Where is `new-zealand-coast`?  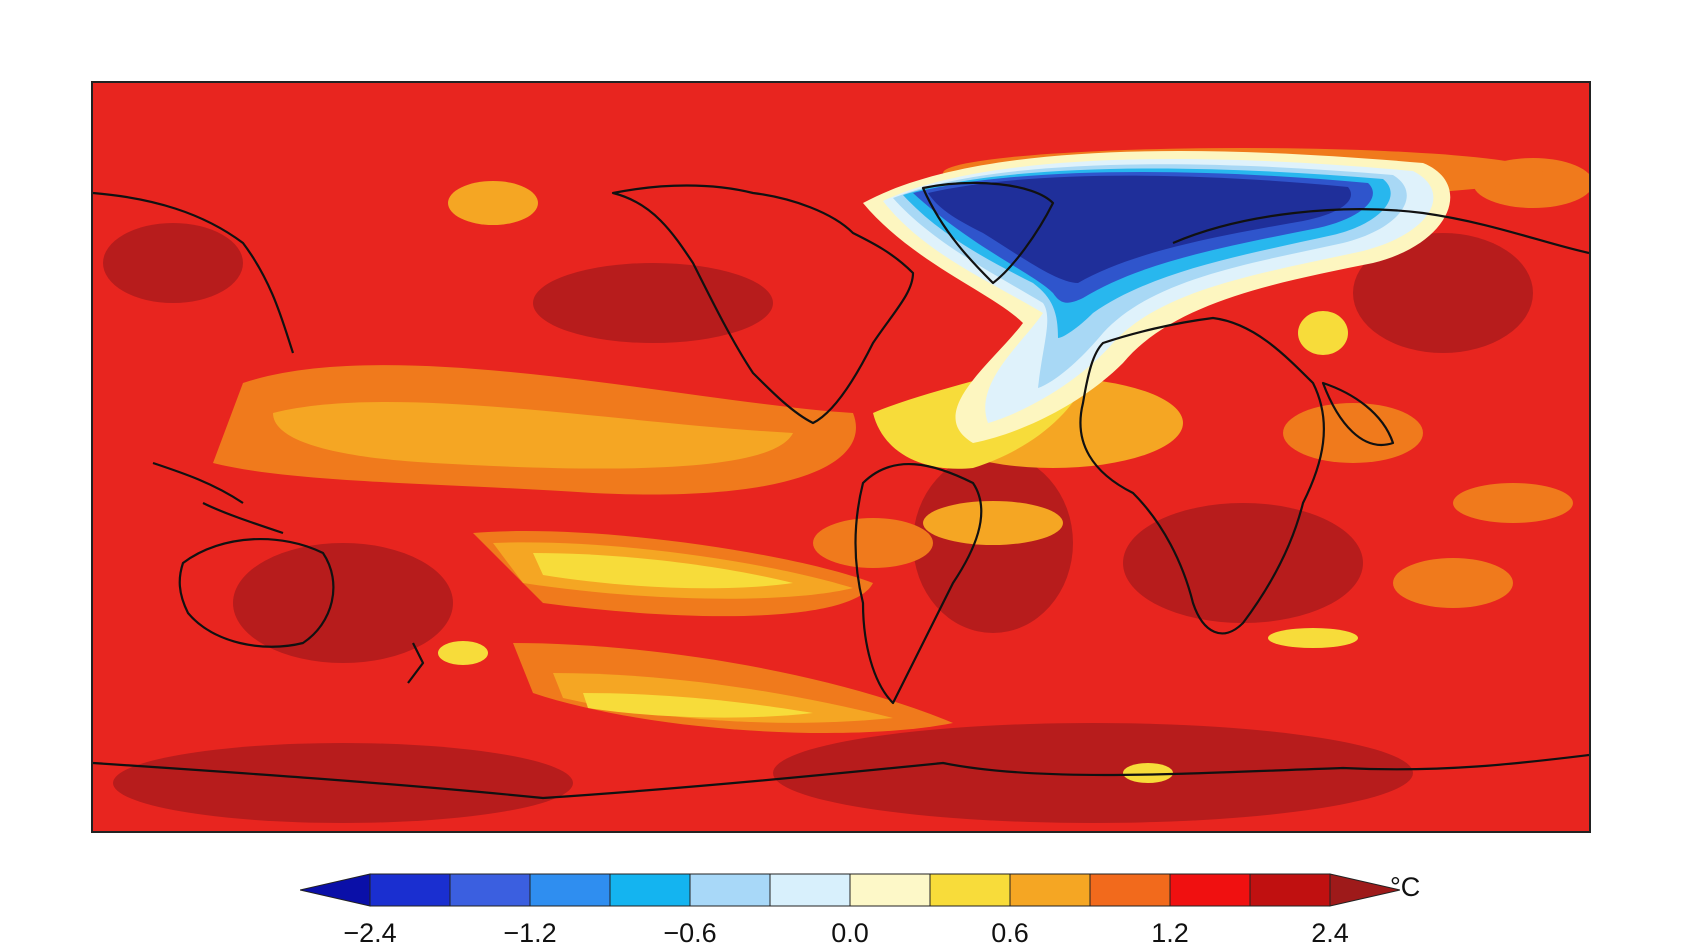
new-zealand-coast is located at coordinates (416, 663).